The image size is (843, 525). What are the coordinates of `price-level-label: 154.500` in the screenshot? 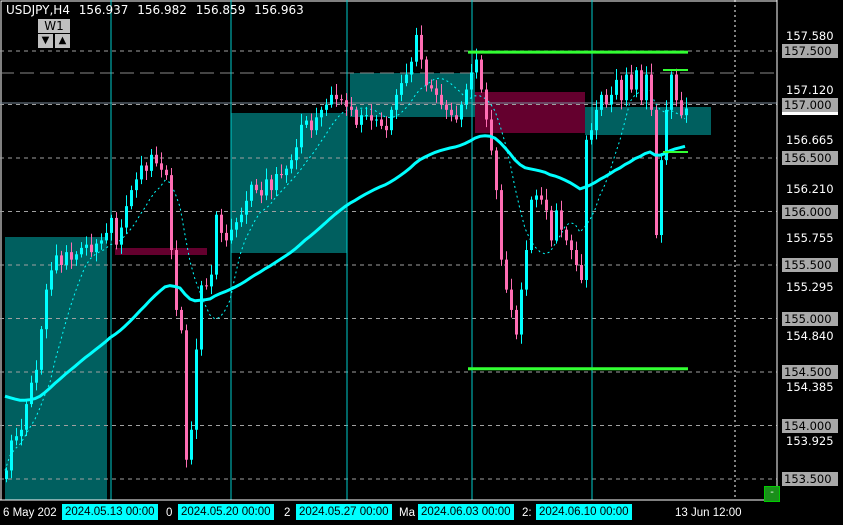 It's located at (810, 372).